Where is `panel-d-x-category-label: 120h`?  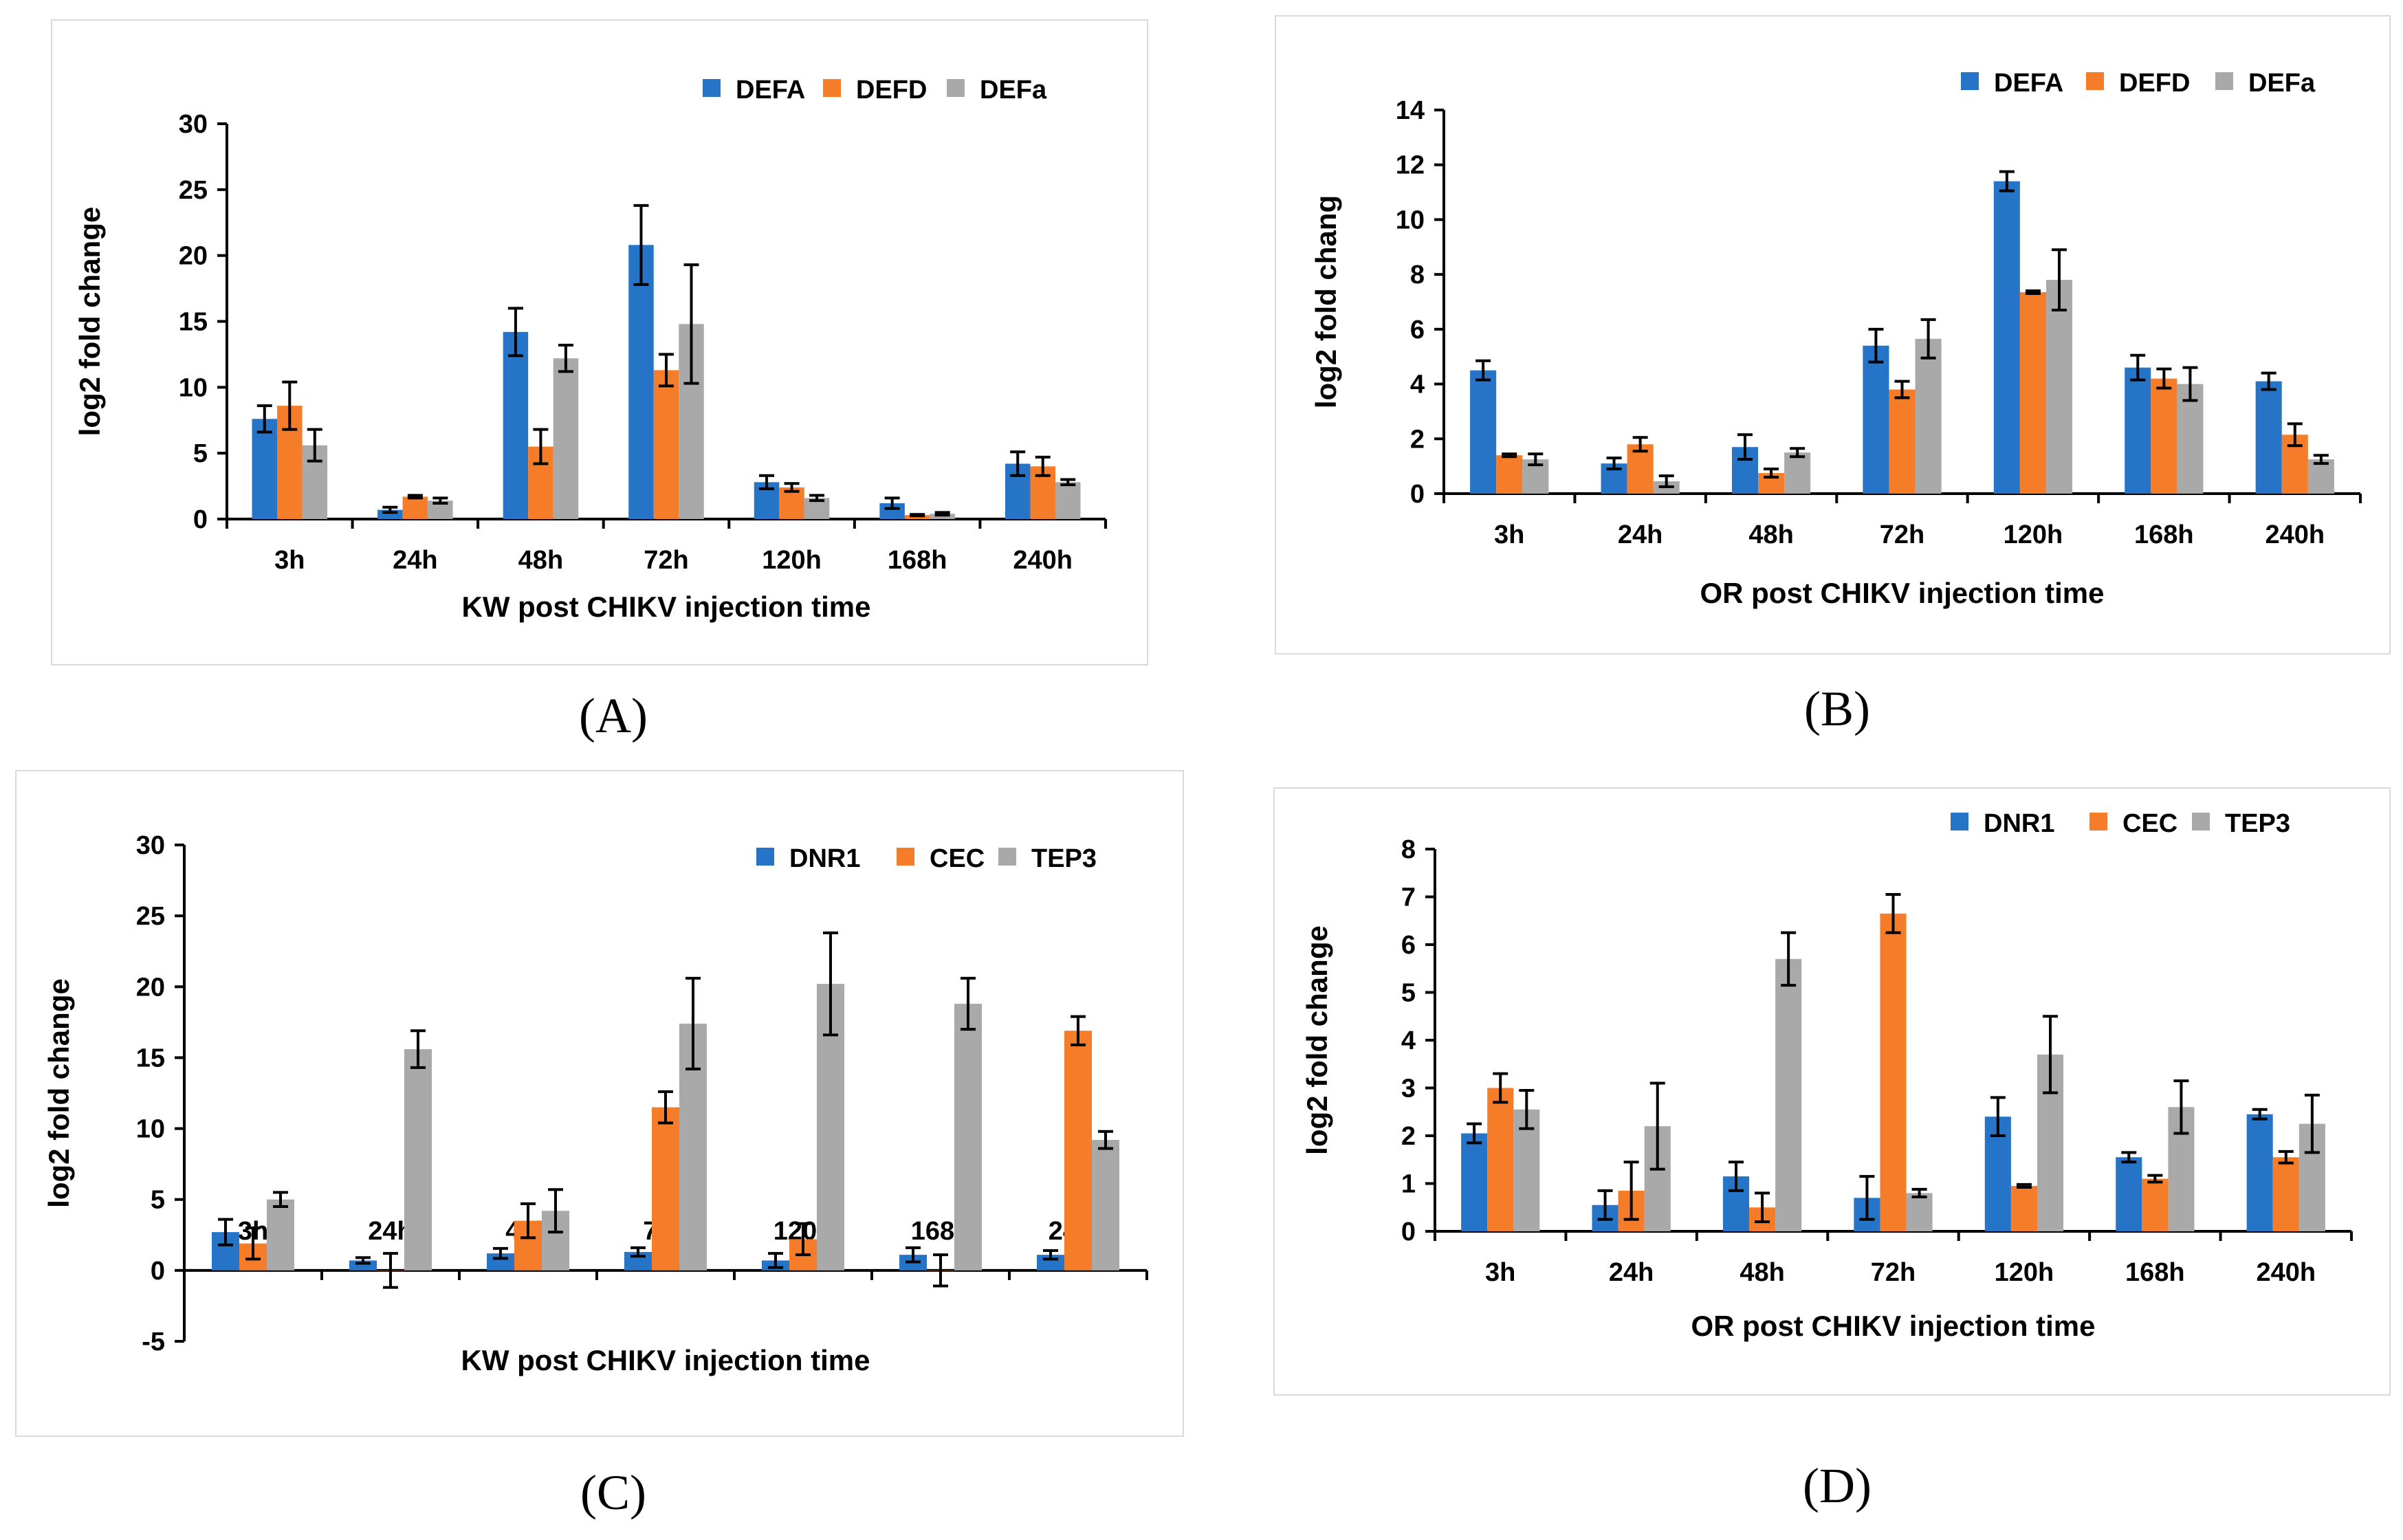
panel-d-x-category-label: 120h is located at coordinates (2024, 1272).